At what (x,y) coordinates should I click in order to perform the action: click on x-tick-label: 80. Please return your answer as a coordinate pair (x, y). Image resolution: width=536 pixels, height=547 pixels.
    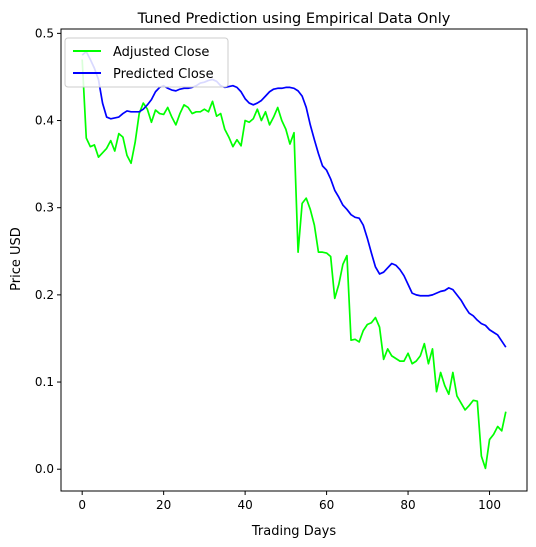
    Looking at the image, I should click on (407, 505).